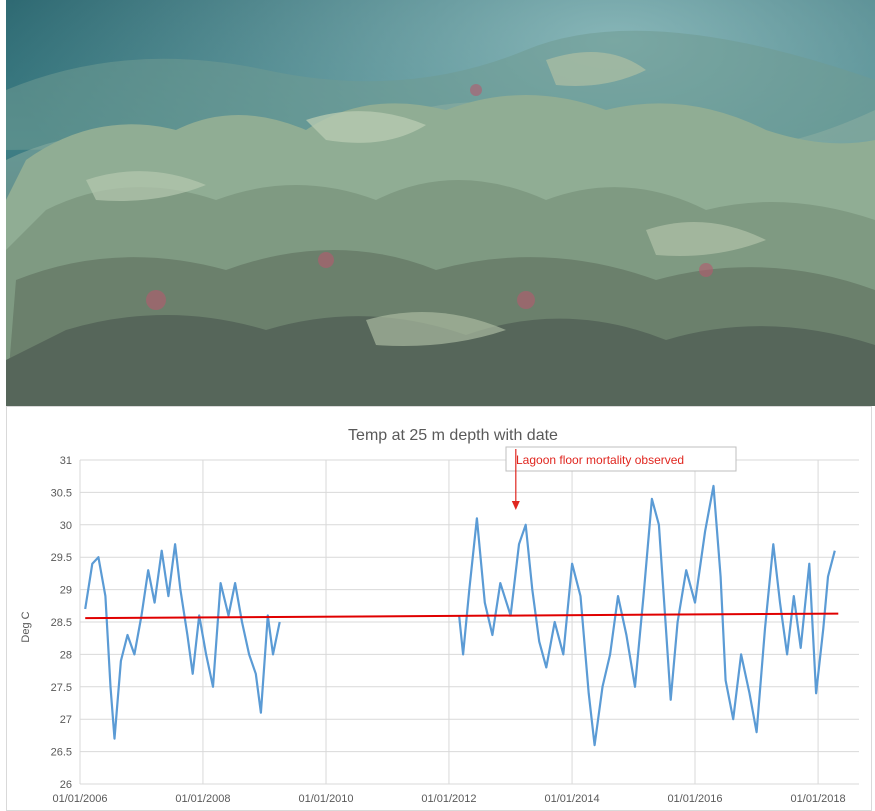 The image size is (875, 811). Describe the element at coordinates (600, 460) in the screenshot. I see `annotation-text: Lagoon floor mortality observed` at that location.